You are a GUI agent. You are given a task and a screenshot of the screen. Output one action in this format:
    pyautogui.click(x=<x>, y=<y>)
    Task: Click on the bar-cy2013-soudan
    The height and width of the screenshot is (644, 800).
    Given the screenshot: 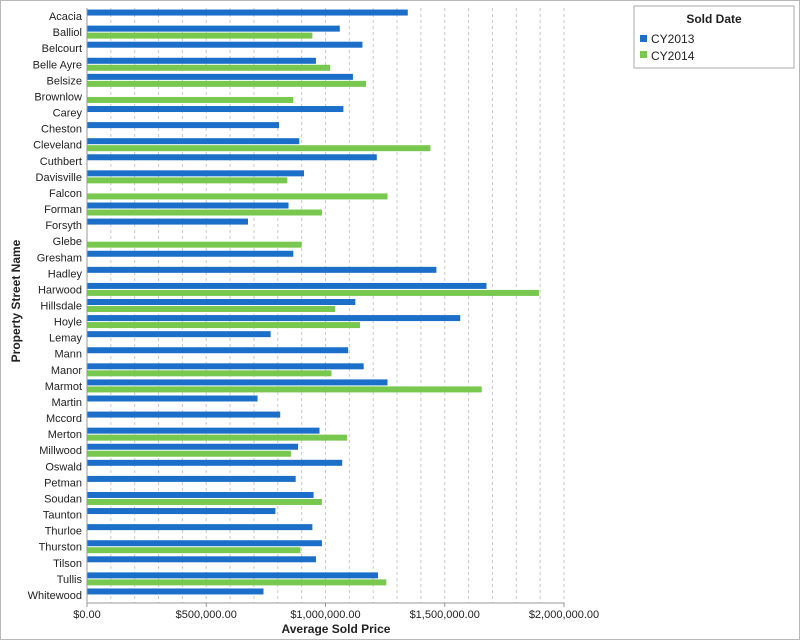 What is the action you would take?
    pyautogui.click(x=200, y=494)
    